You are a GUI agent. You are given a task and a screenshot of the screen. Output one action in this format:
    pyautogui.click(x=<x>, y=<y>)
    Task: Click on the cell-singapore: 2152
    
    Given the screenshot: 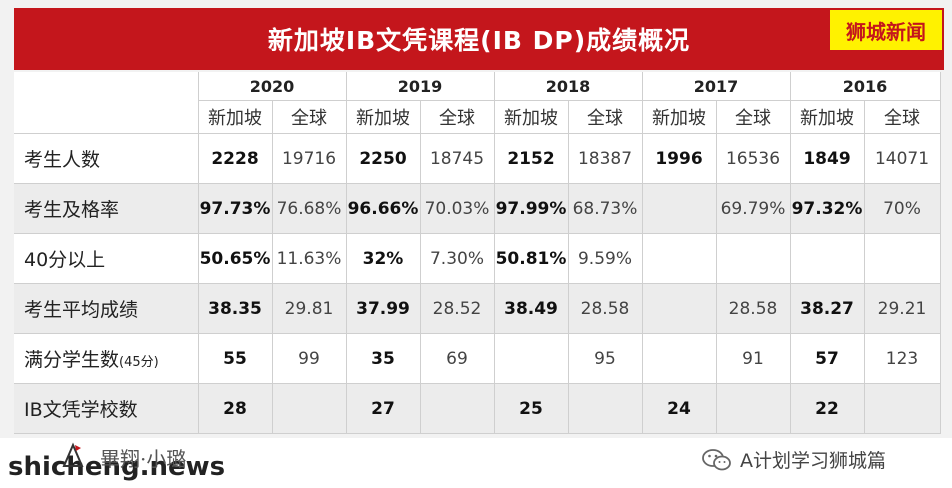 What is the action you would take?
    pyautogui.click(x=531, y=158)
    